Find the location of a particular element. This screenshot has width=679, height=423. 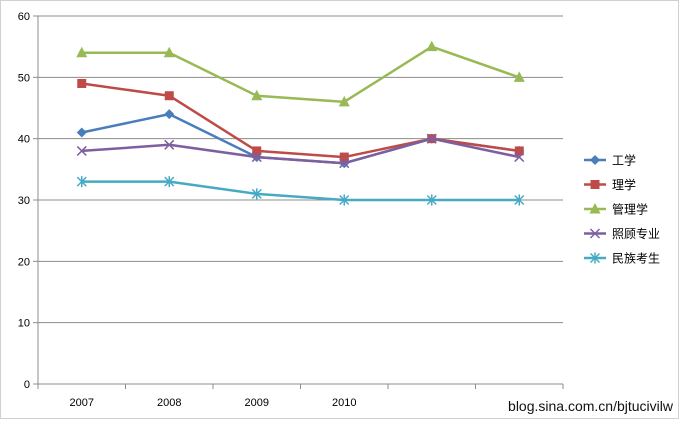

legend-label: 照顾专业 is located at coordinates (636, 233).